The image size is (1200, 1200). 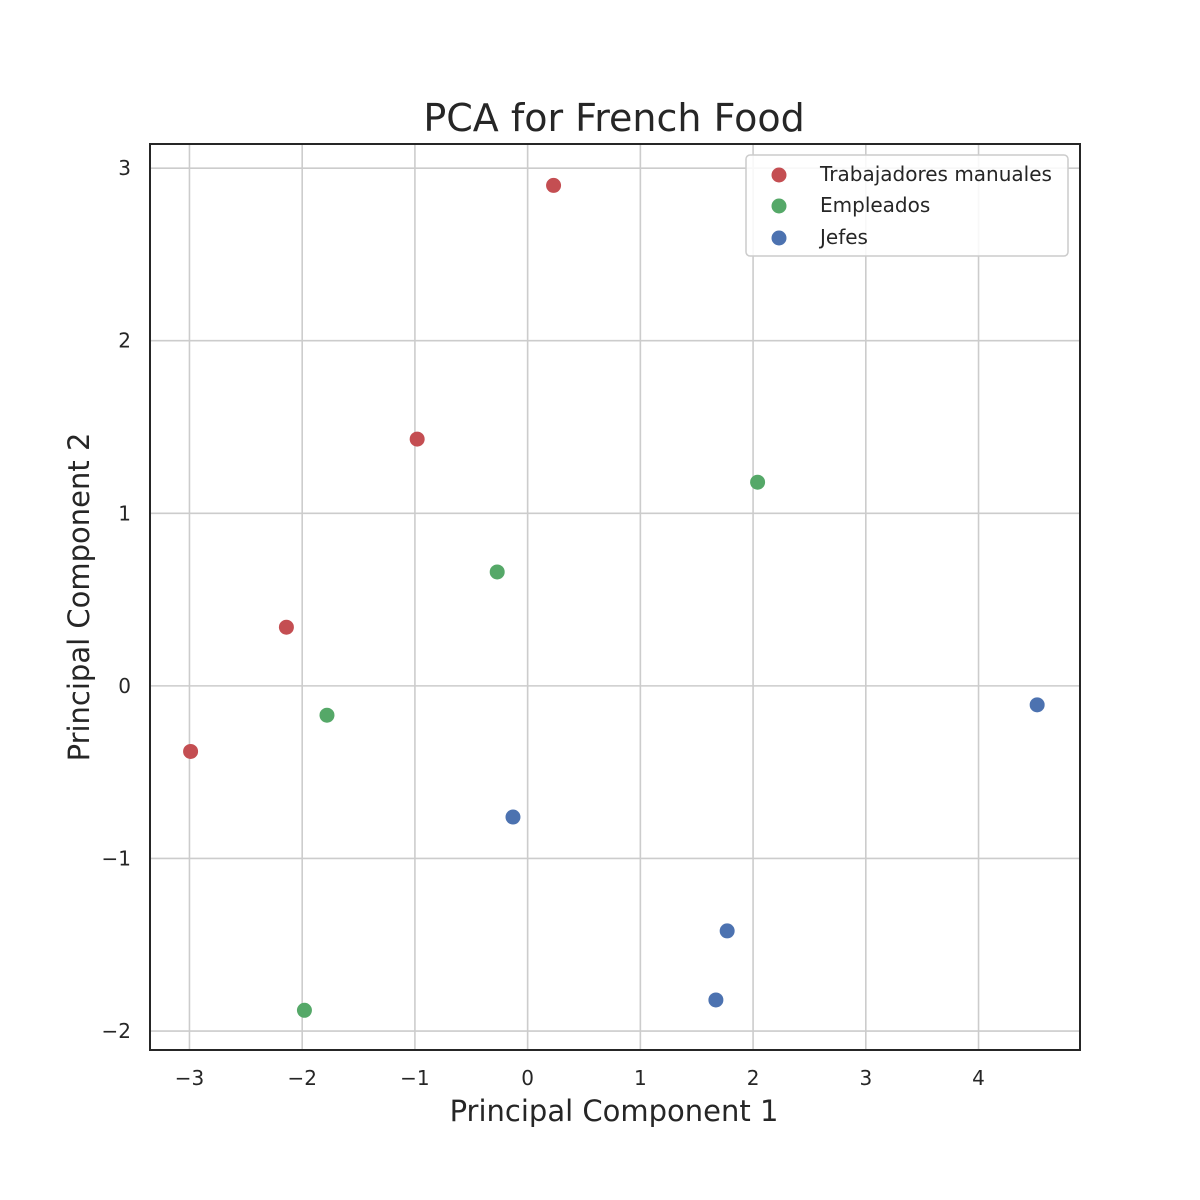 I want to click on x-tick-label: 2, so click(x=753, y=1078).